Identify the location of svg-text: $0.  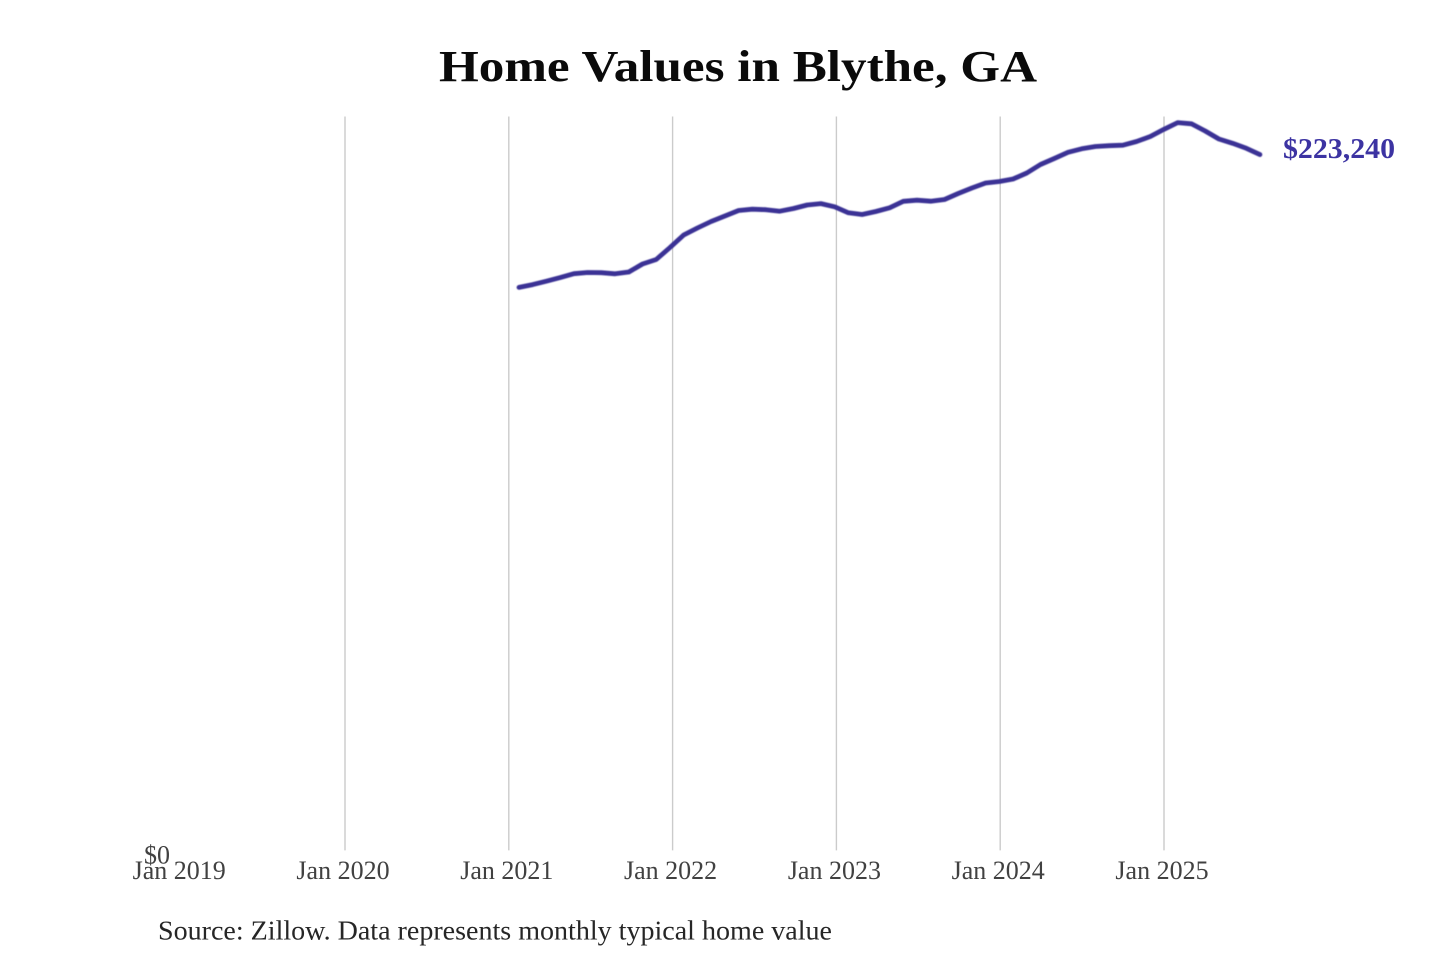
(157, 855).